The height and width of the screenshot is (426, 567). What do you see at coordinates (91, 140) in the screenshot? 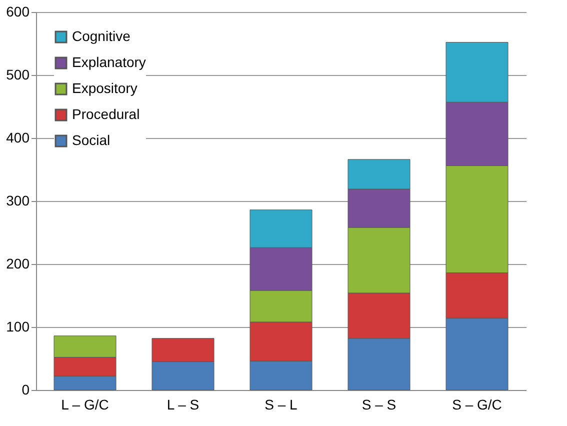
I see `legend-label: Social` at bounding box center [91, 140].